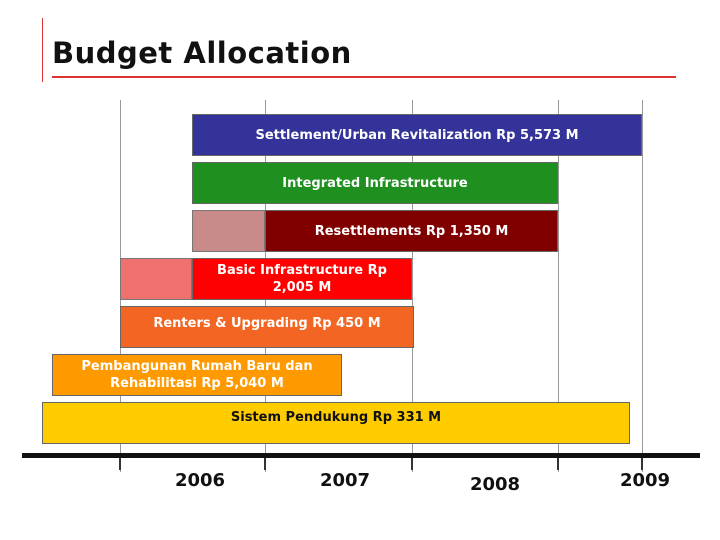 This screenshot has width=720, height=540. I want to click on bar: Basic Infrastructure Rp 2,005 M, so click(302, 279).